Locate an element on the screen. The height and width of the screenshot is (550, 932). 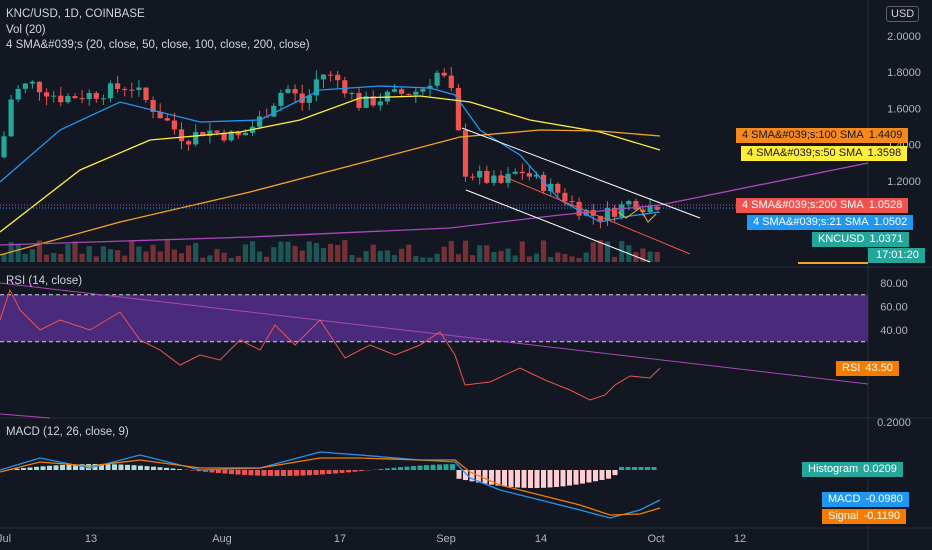
time-tick-label: 17 is located at coordinates (340, 539).